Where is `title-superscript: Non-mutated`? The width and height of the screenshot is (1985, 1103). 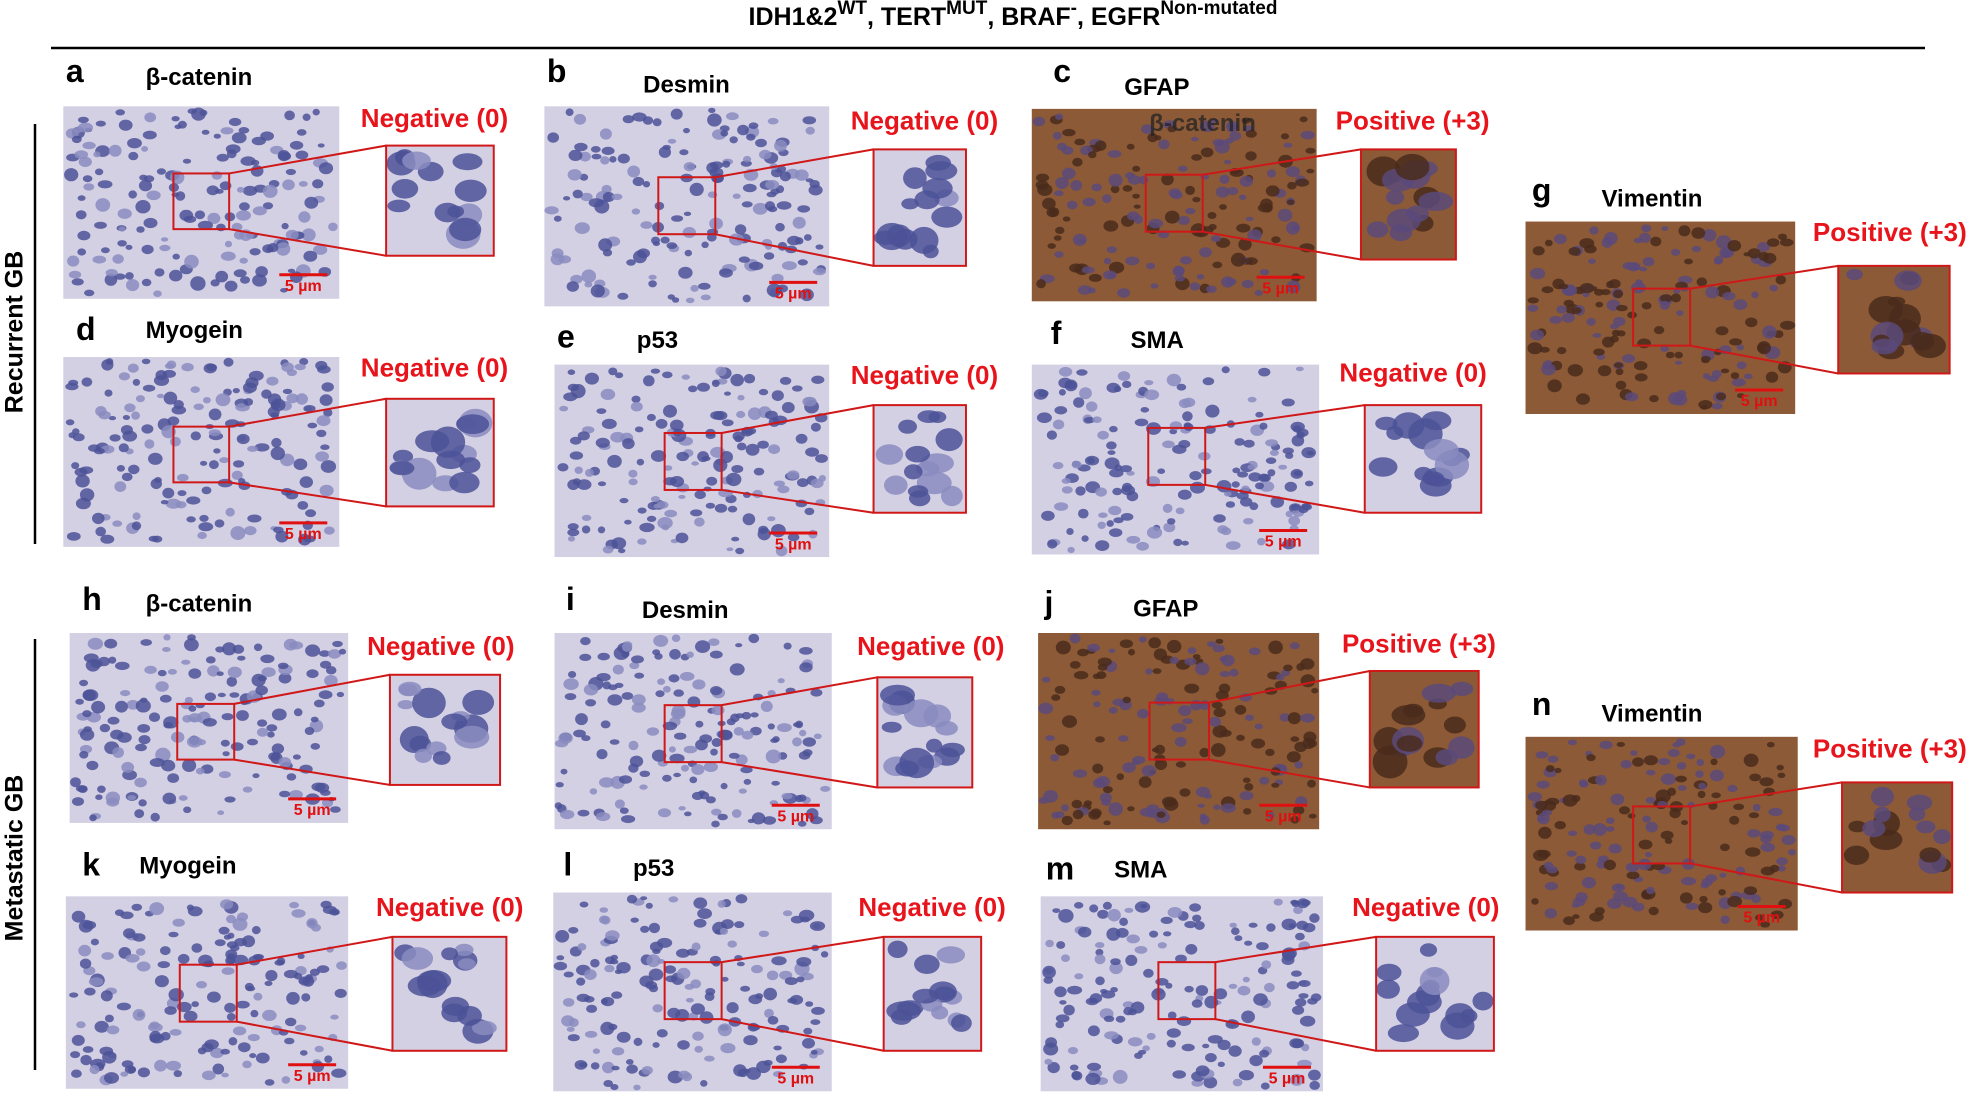 title-superscript: Non-mutated is located at coordinates (1218, 9).